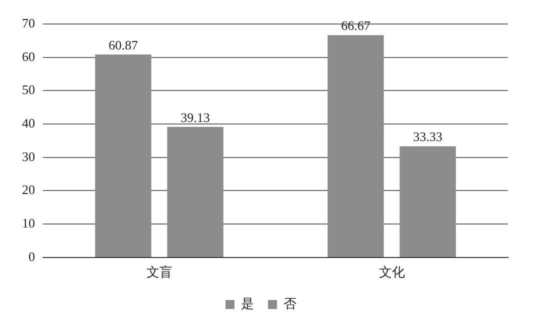 This screenshot has width=548, height=325. I want to click on data-label: 39.13, so click(195, 117).